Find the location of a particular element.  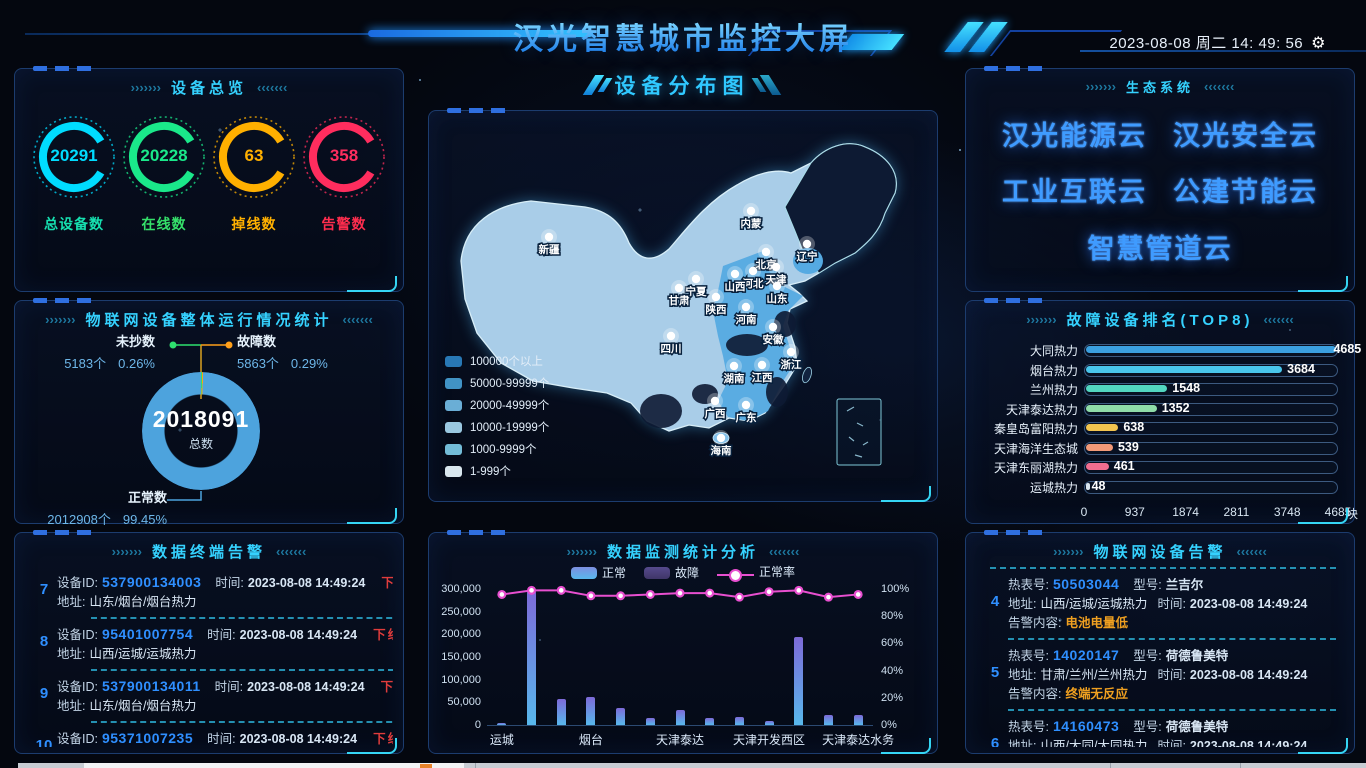

settings-gear-icon: ⚙ is located at coordinates (1318, 43).